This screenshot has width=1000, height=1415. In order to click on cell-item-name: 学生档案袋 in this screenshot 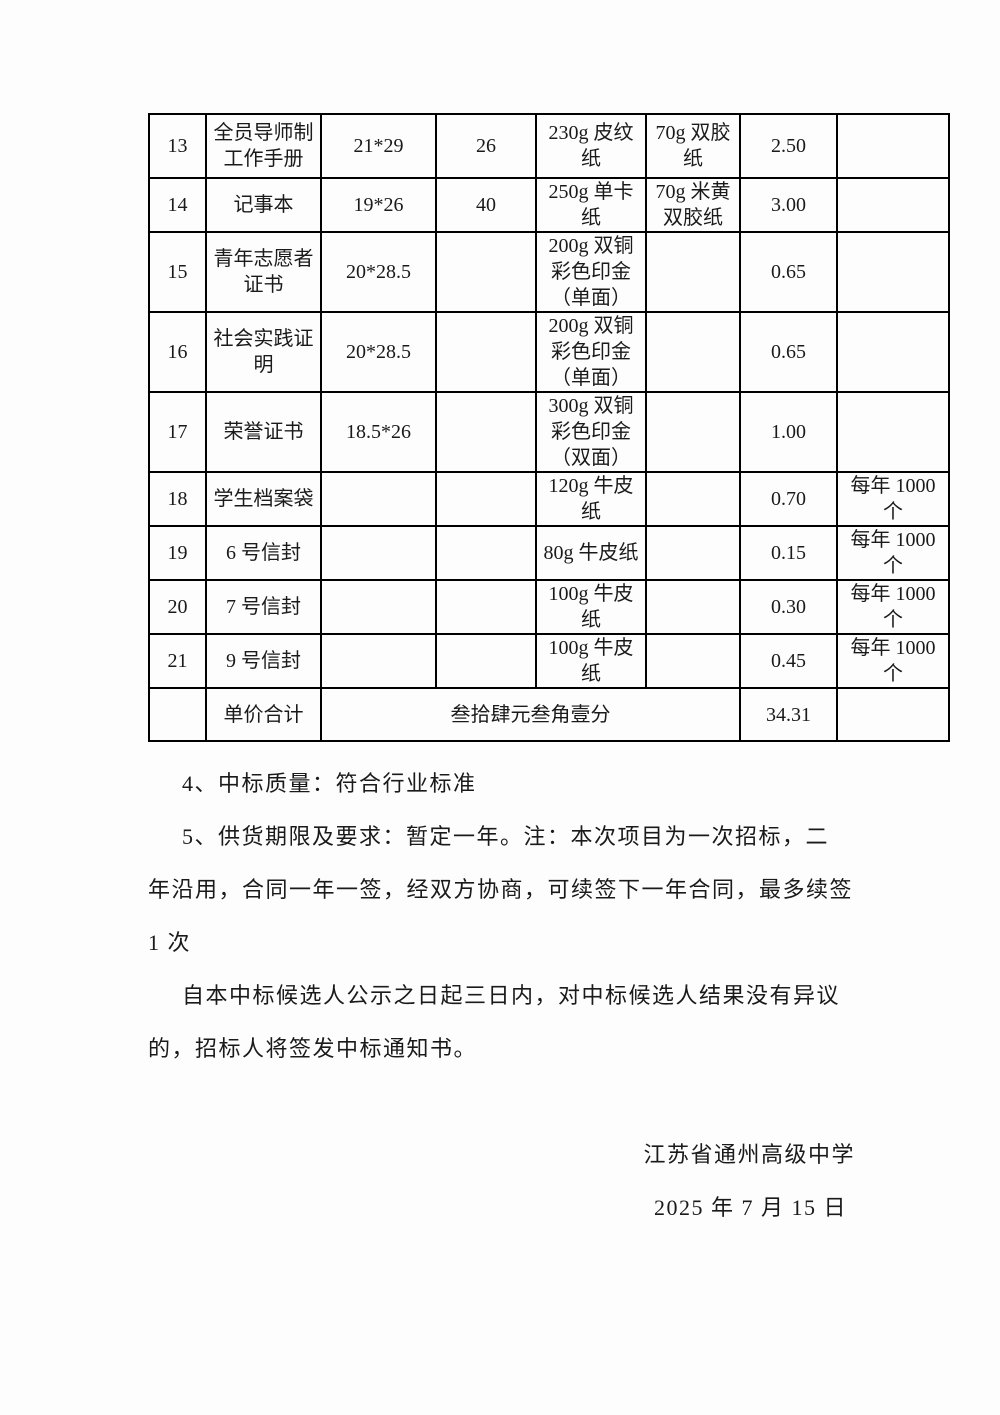, I will do `click(263, 499)`.